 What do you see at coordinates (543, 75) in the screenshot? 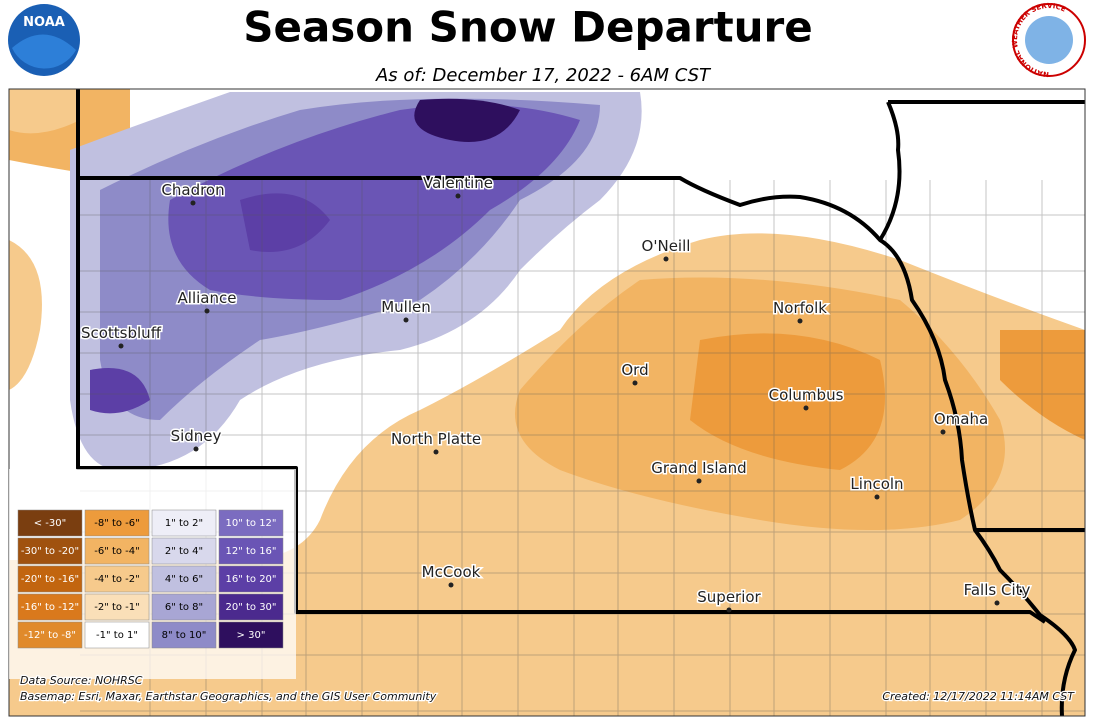
I see `subtitle: As of: December 17, 2022 - 6AM CST` at bounding box center [543, 75].